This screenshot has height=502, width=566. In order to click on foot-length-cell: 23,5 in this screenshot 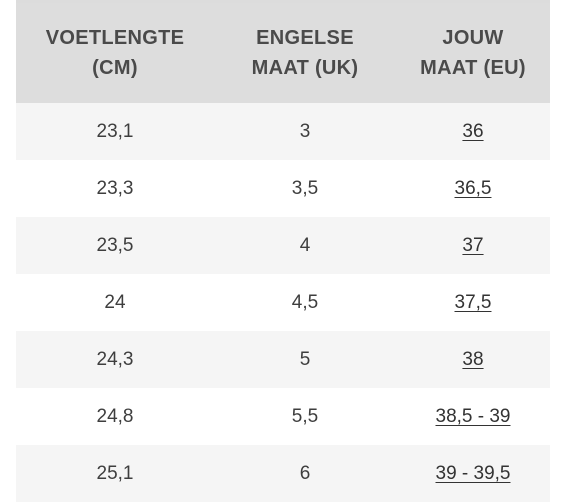, I will do `click(115, 245)`.